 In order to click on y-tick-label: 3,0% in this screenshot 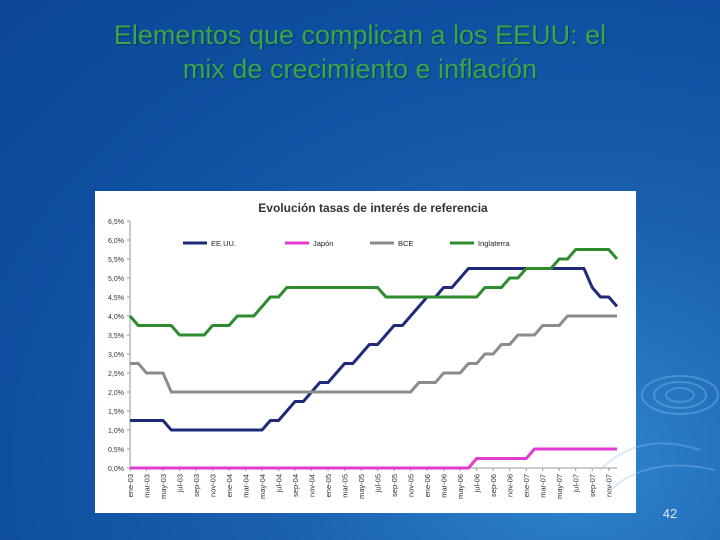, I will do `click(116, 355)`.